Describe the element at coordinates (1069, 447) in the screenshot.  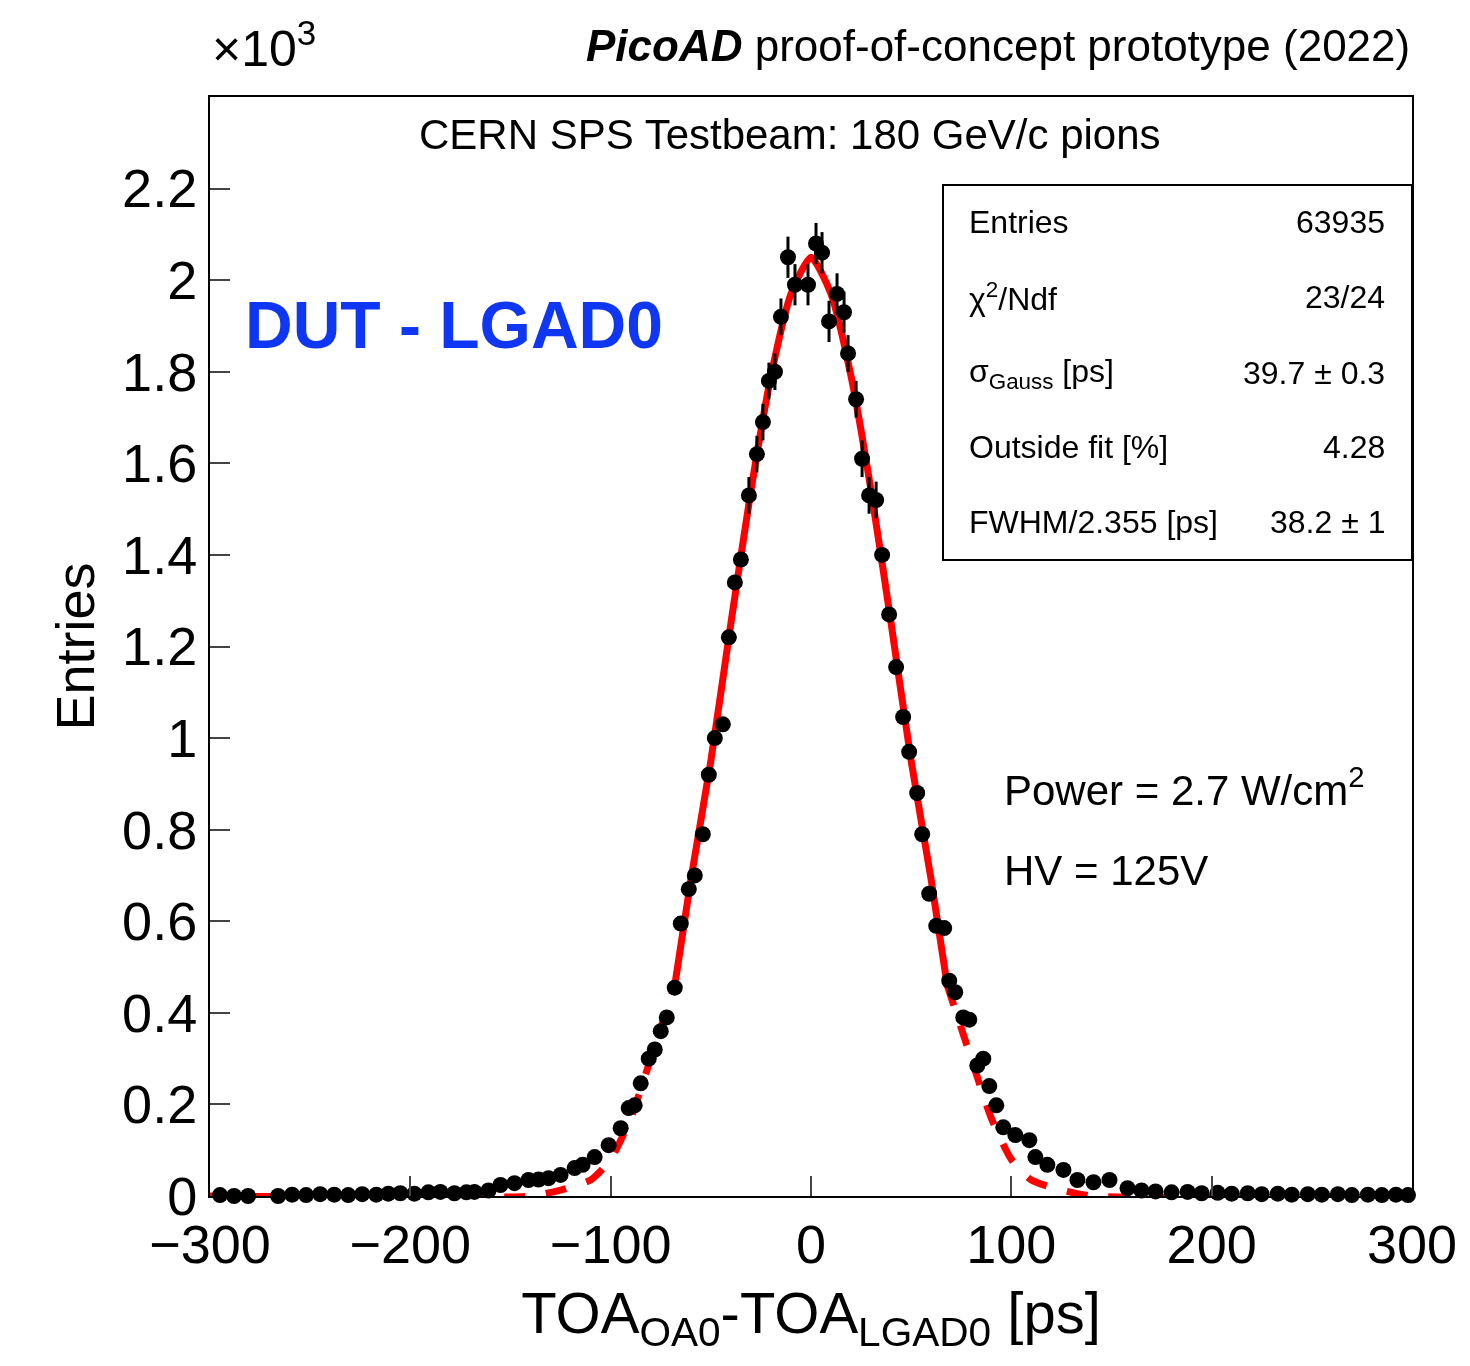
I see `annotation: Outside fit [%]` at that location.